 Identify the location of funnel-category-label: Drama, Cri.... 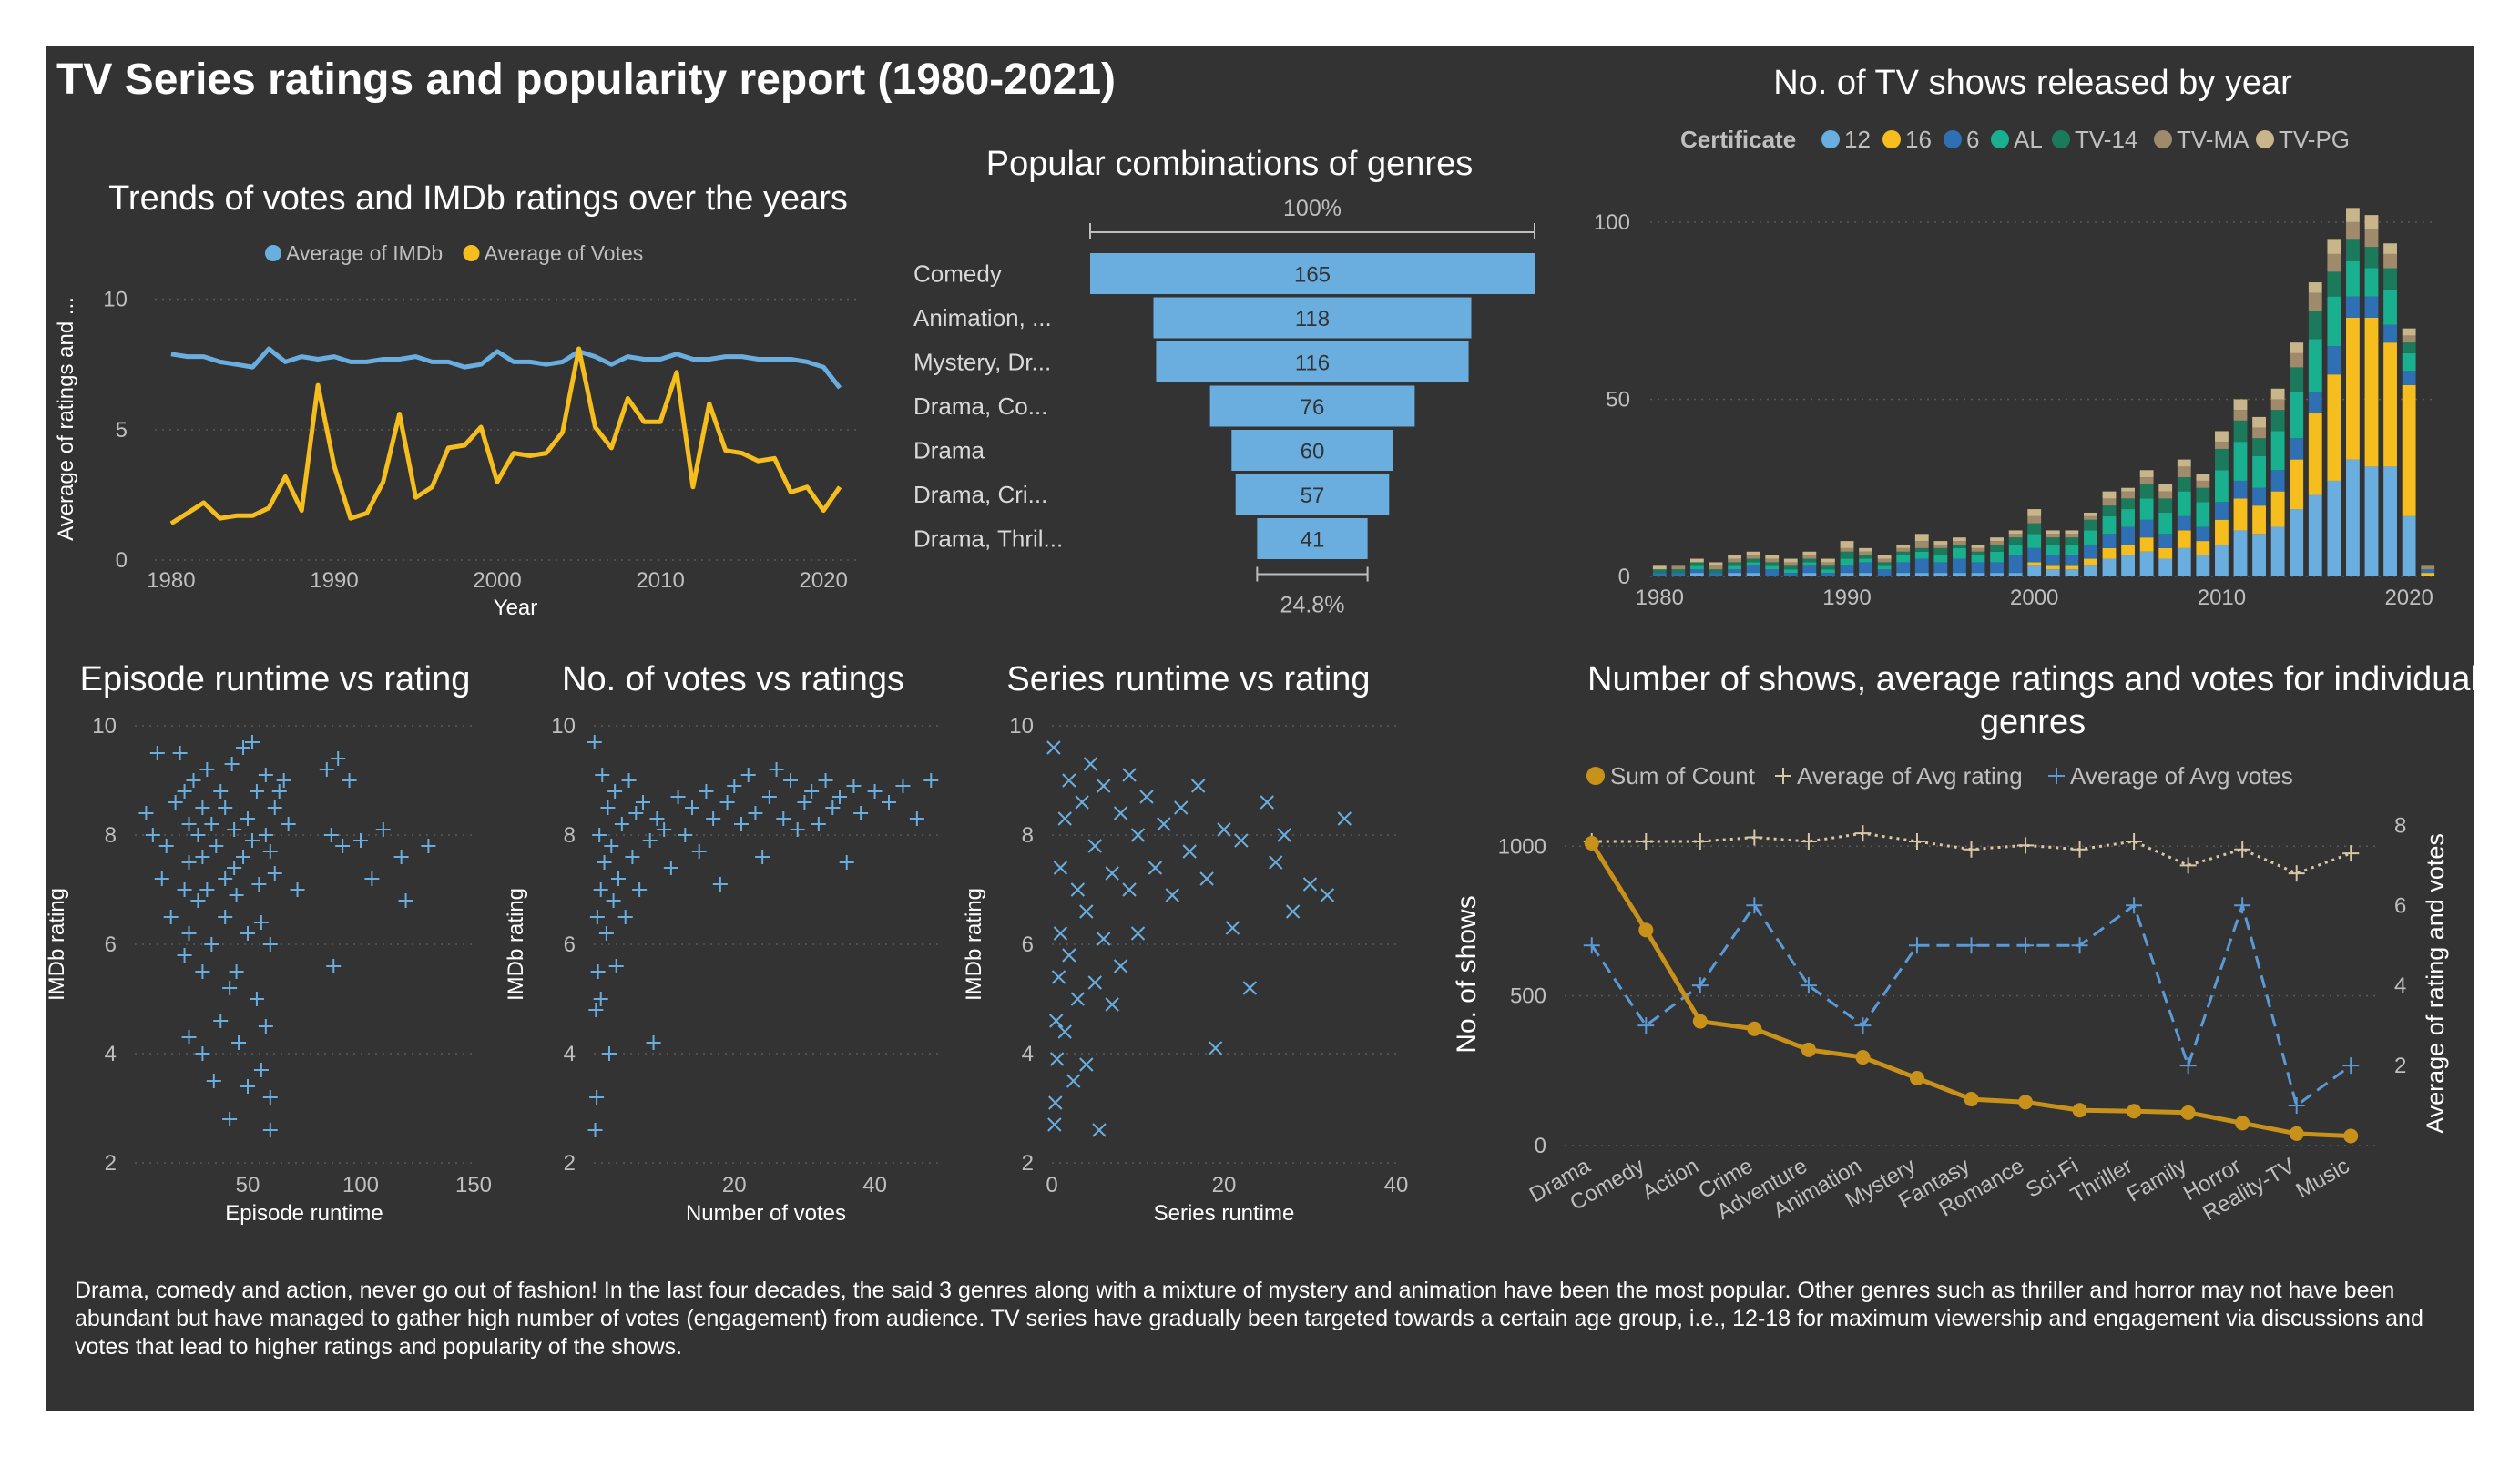
(980, 495).